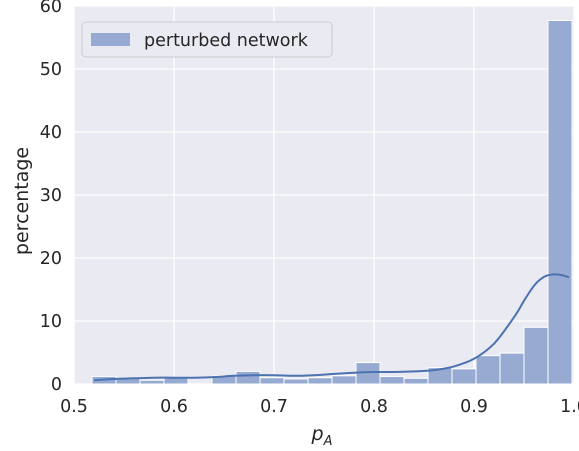 This screenshot has height=451, width=579. Describe the element at coordinates (319, 407) in the screenshot. I see `x-tick-labels: 0.5 0.6 0.7 0.8 0.9 1.0` at that location.